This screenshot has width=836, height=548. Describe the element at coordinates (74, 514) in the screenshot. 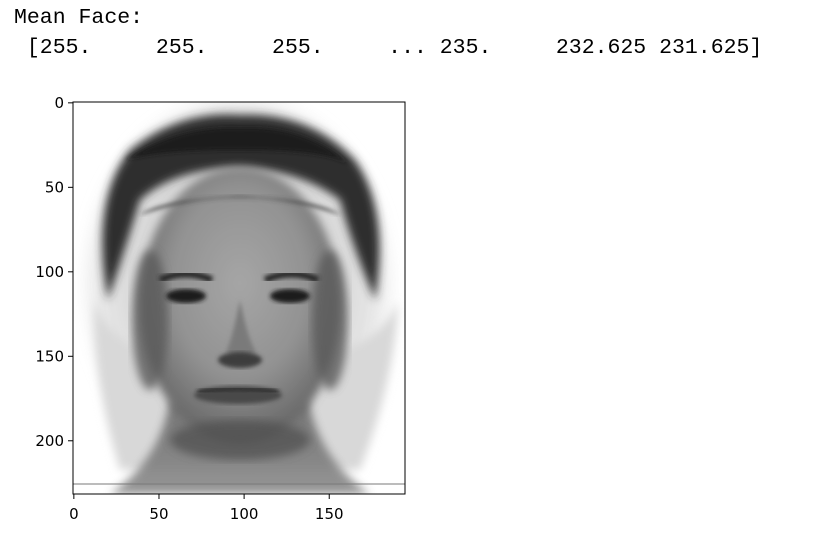

I see `x-tick-label: 0` at that location.